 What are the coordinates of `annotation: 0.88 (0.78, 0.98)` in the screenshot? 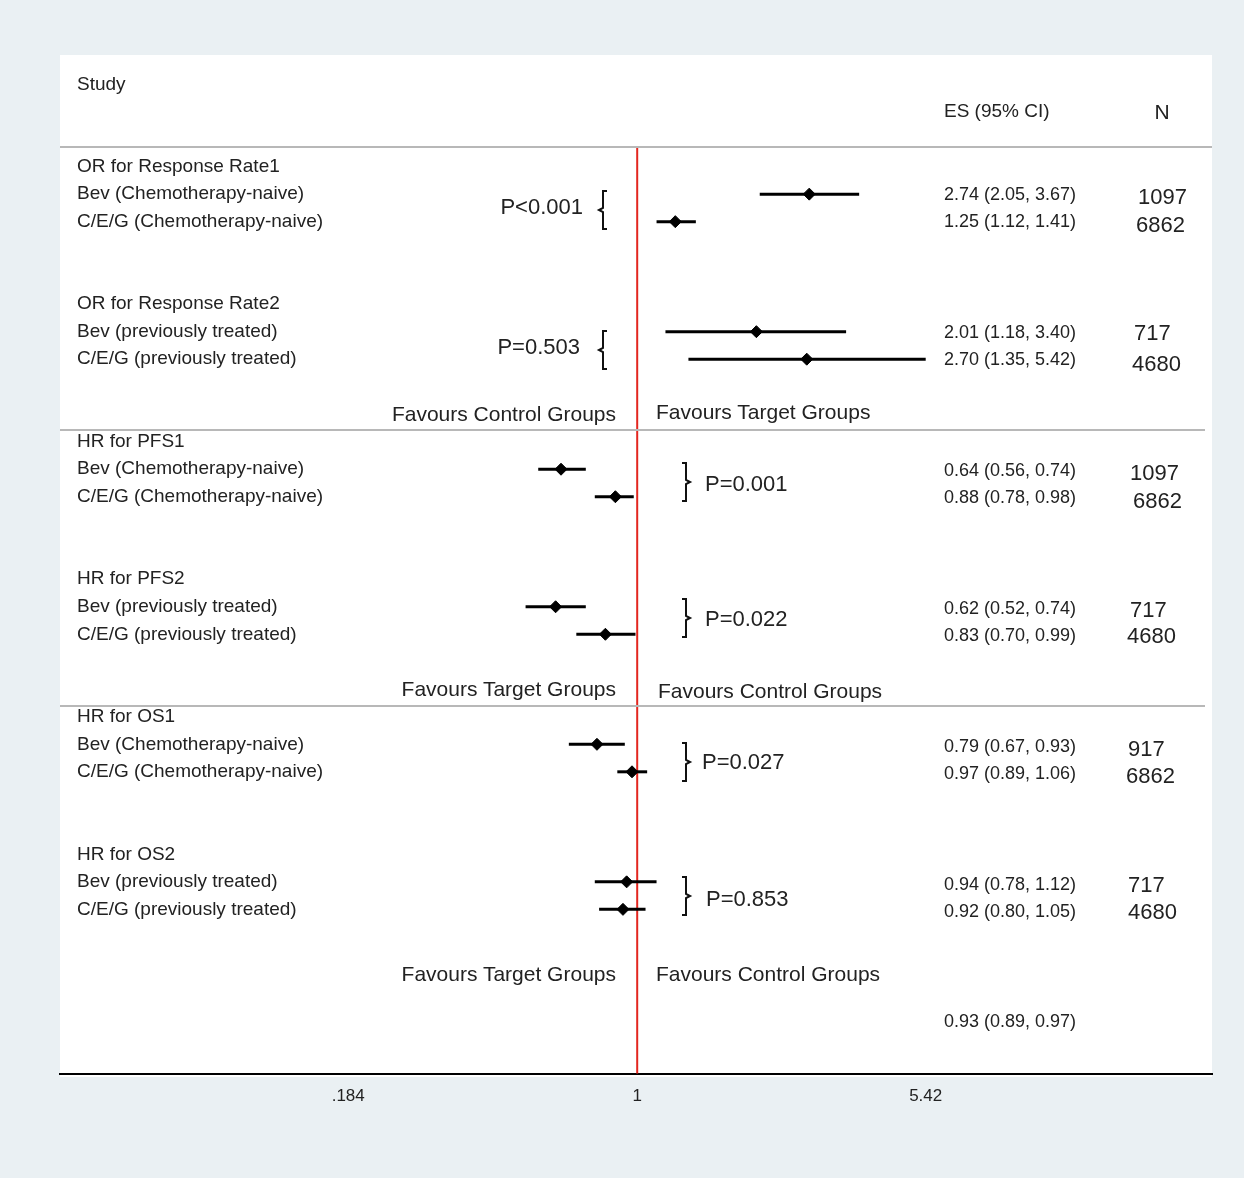 It's located at (1010, 497).